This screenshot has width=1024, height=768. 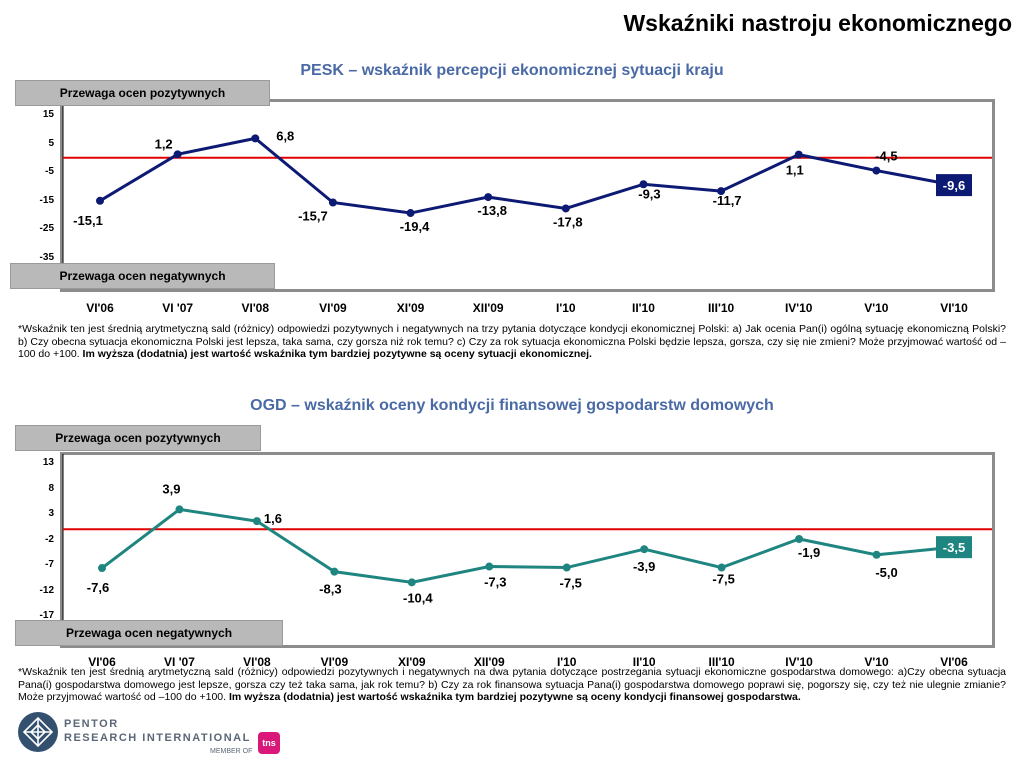 I want to click on x-tick-label: III'10, so click(x=721, y=308).